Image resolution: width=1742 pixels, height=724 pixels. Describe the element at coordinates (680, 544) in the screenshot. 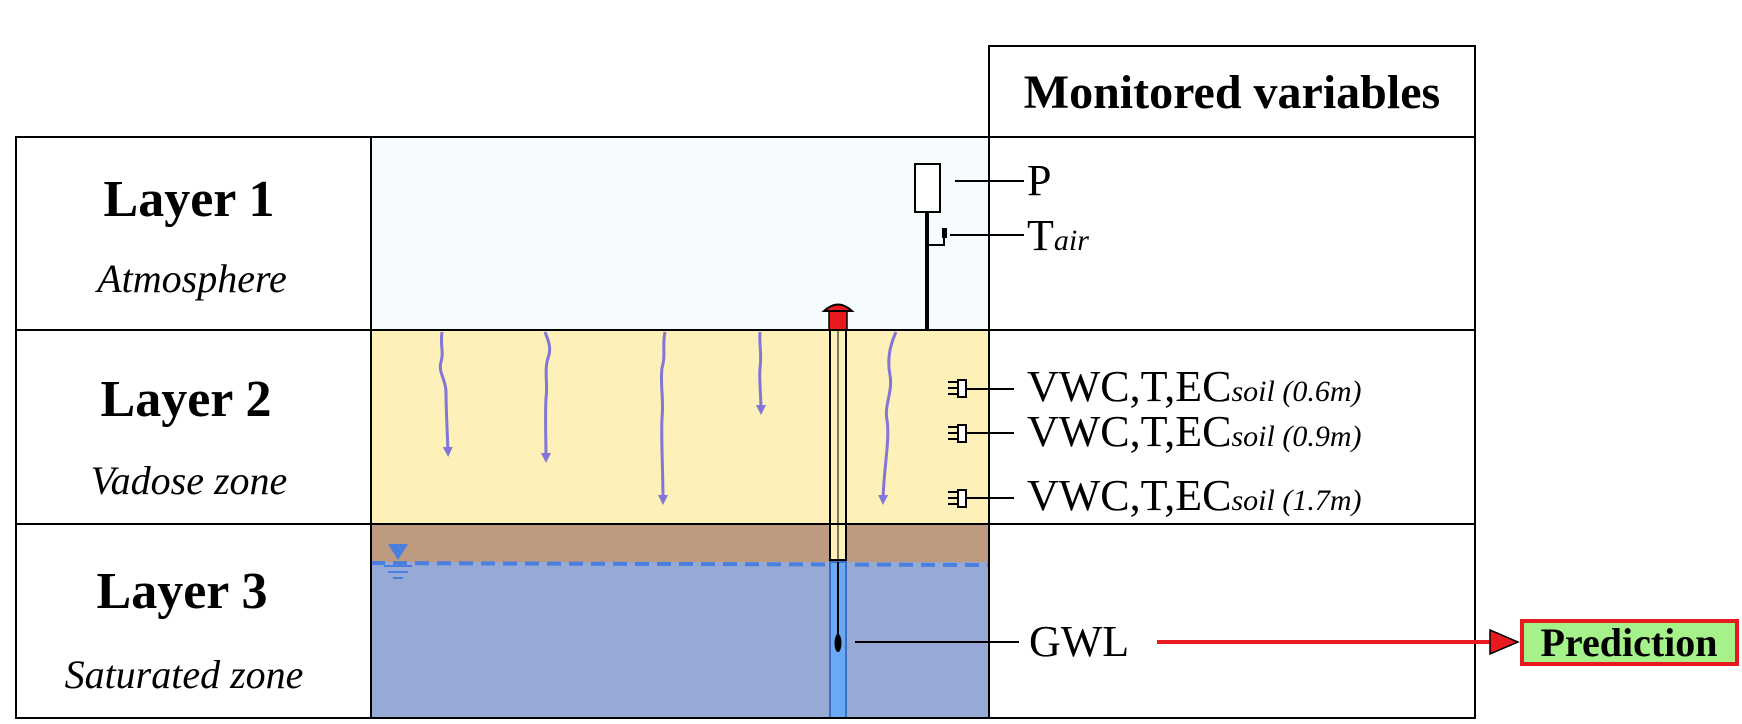

I see `capillary-fringe` at that location.